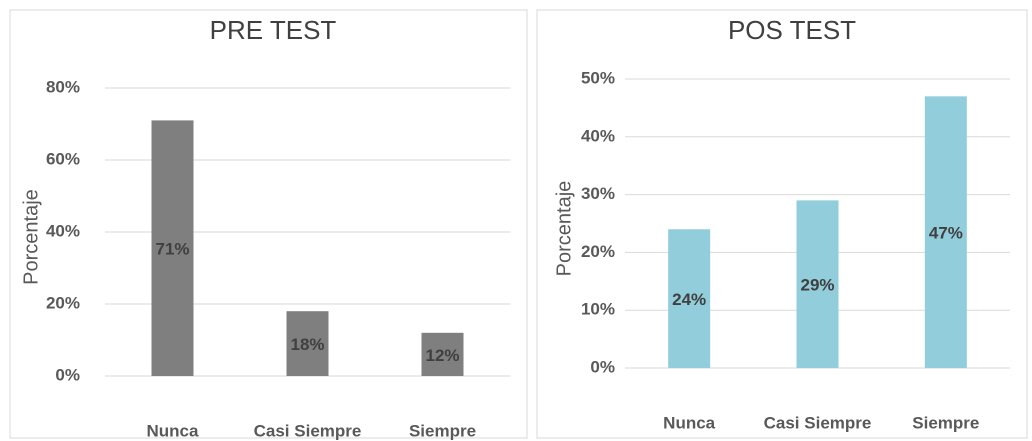 This screenshot has width=1032, height=441. I want to click on value-label: 47%, so click(946, 233).